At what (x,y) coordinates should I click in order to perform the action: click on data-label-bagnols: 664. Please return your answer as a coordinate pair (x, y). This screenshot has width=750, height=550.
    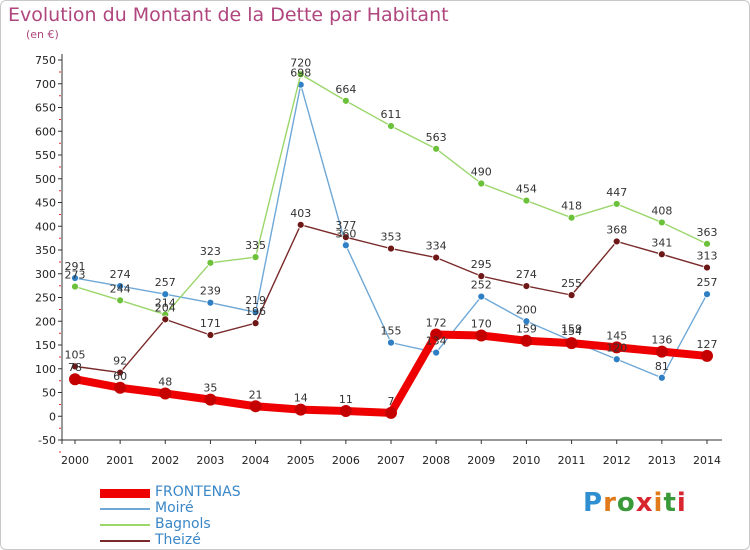
    Looking at the image, I should click on (345, 89).